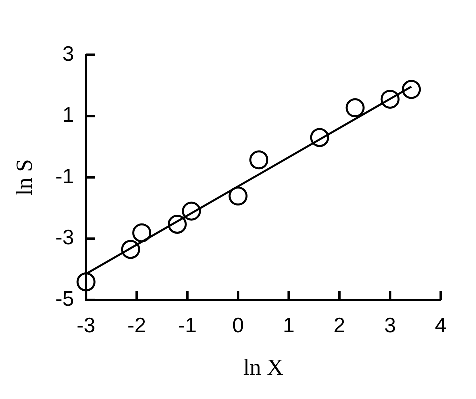  What do you see at coordinates (65, 238) in the screenshot?
I see `y-tick-label: -3` at bounding box center [65, 238].